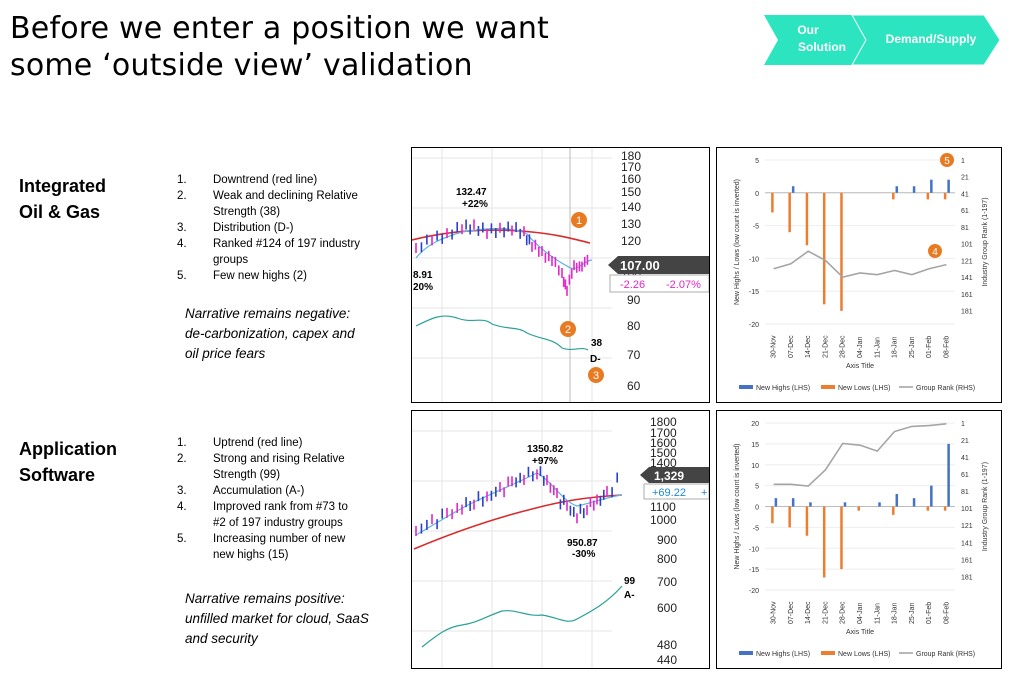 This screenshot has height=689, width=1011. What do you see at coordinates (221, 638) in the screenshot?
I see `narrative-line: and security` at bounding box center [221, 638].